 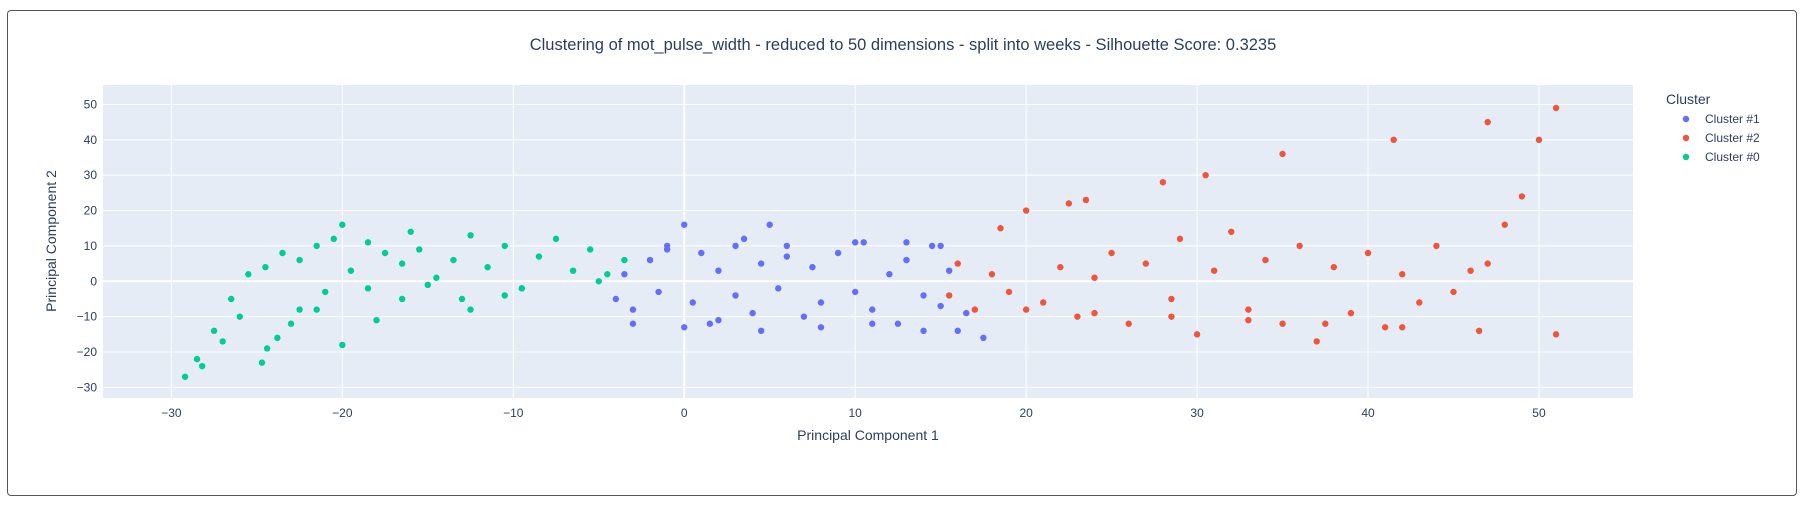 I want to click on y-tick-label: 10, so click(x=91, y=246).